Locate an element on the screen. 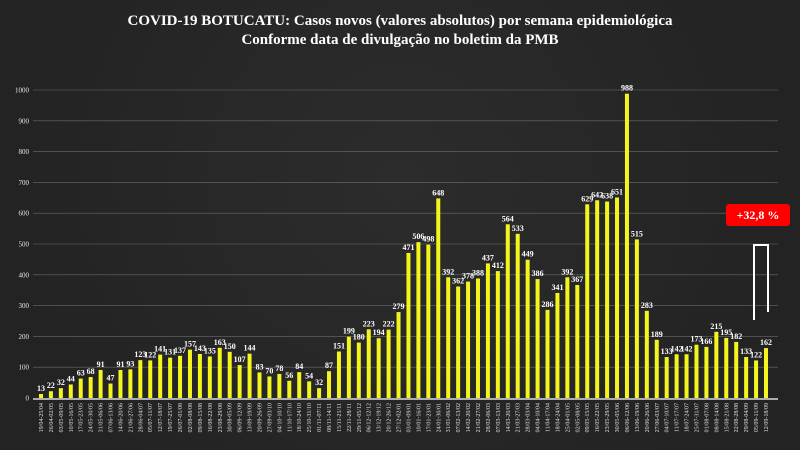 This screenshot has height=450, width=800. x-tick-label: 09/08-15/08 is located at coordinates (201, 417).